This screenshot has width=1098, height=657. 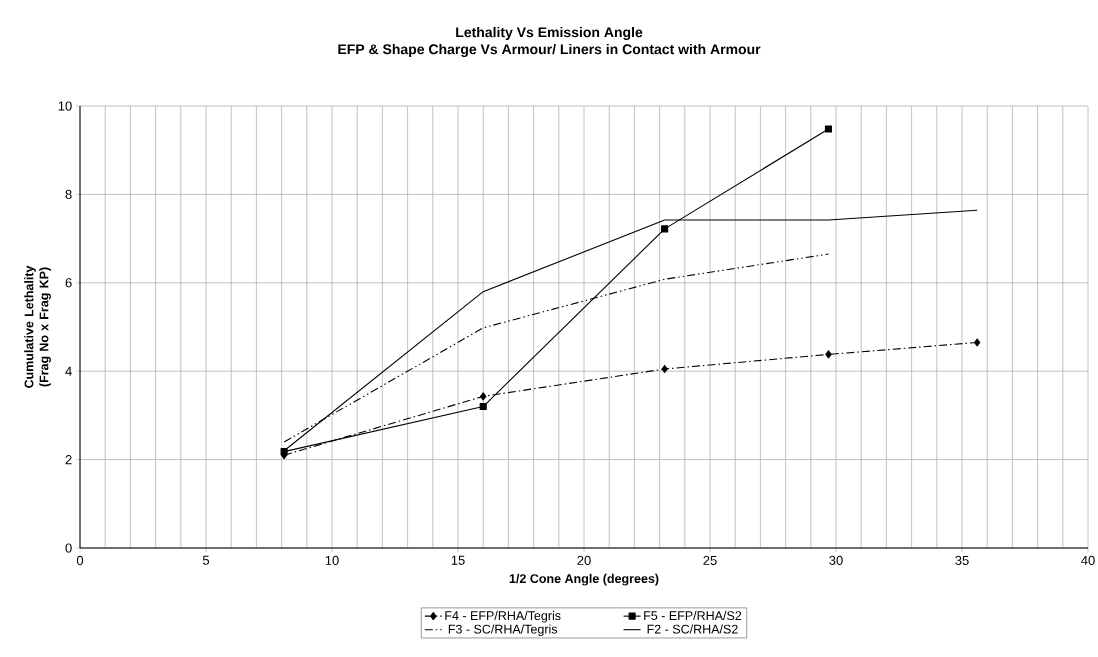 I want to click on chart-title: Lethality Vs Emission Angle, so click(x=549, y=33).